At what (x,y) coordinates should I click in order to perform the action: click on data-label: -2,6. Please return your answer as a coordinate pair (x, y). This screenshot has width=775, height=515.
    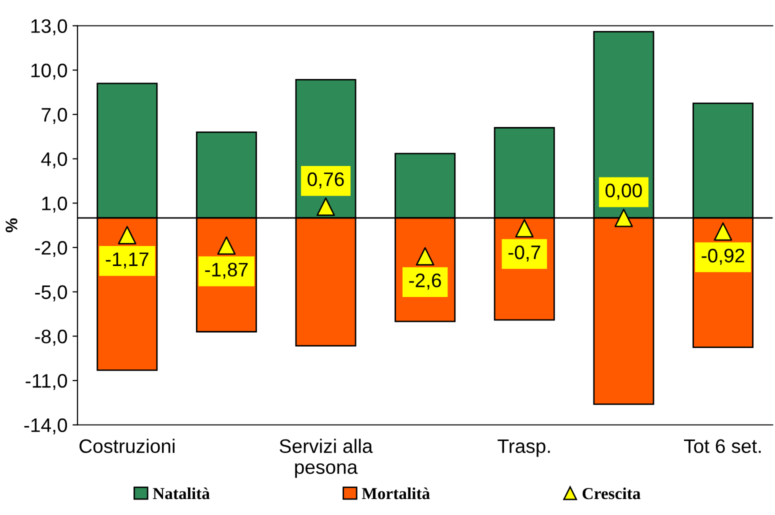
    Looking at the image, I should click on (425, 282).